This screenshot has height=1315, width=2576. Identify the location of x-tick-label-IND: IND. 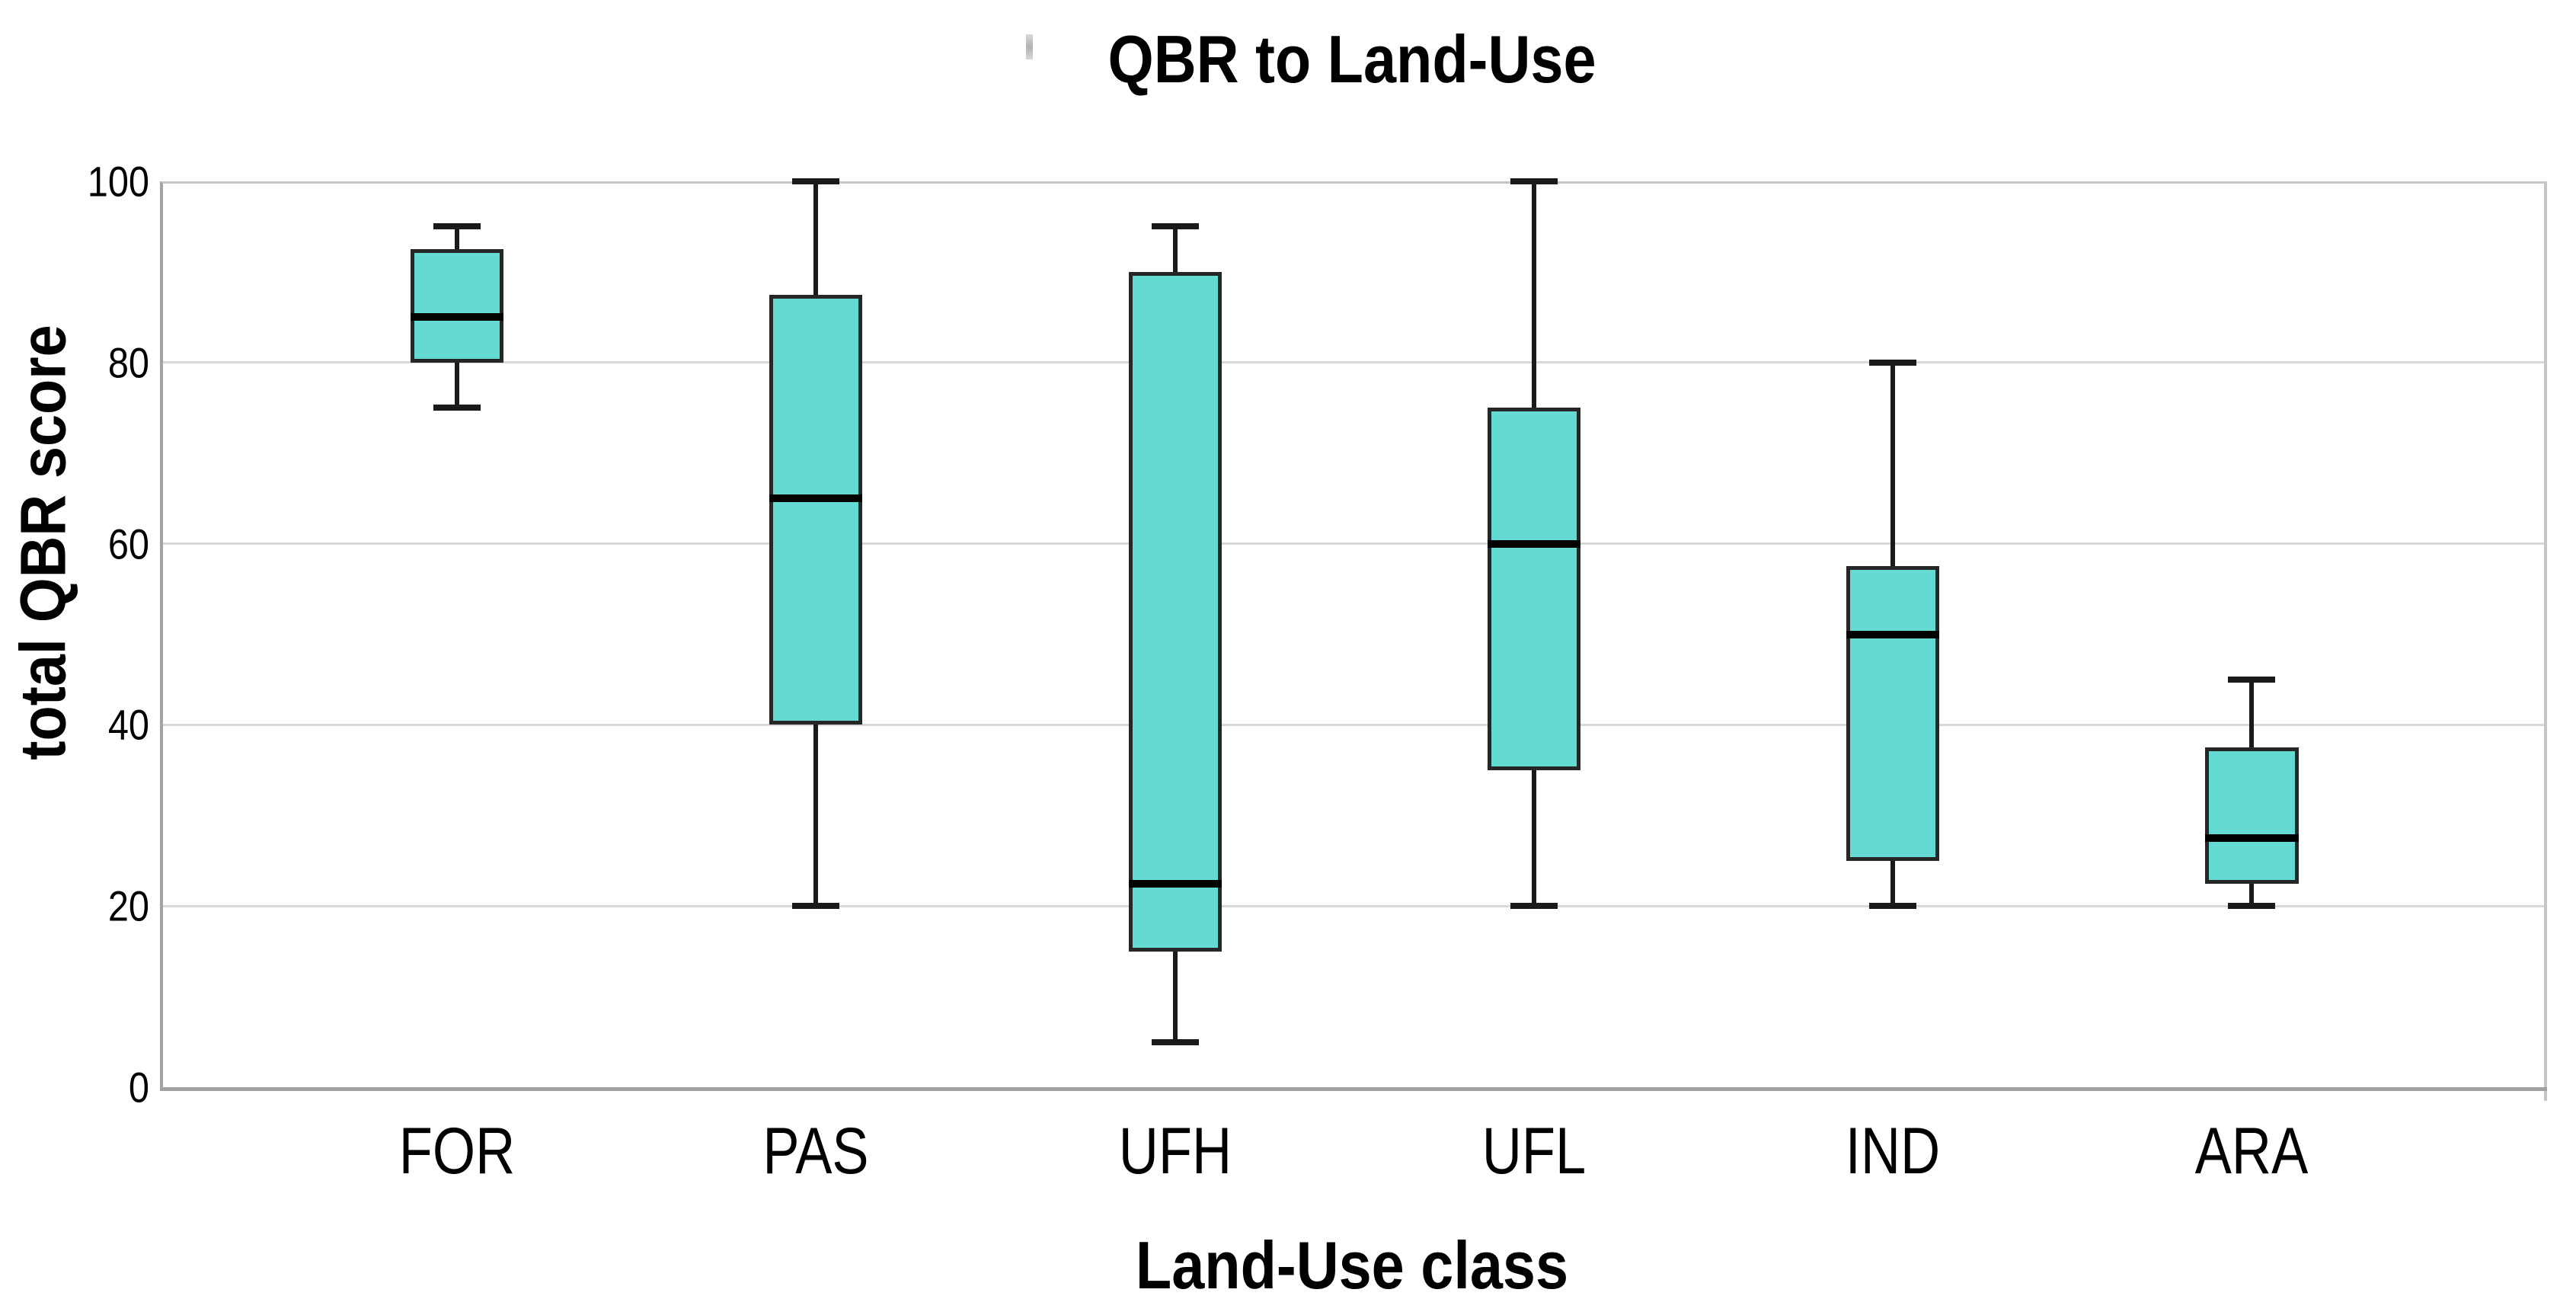
(1893, 1152).